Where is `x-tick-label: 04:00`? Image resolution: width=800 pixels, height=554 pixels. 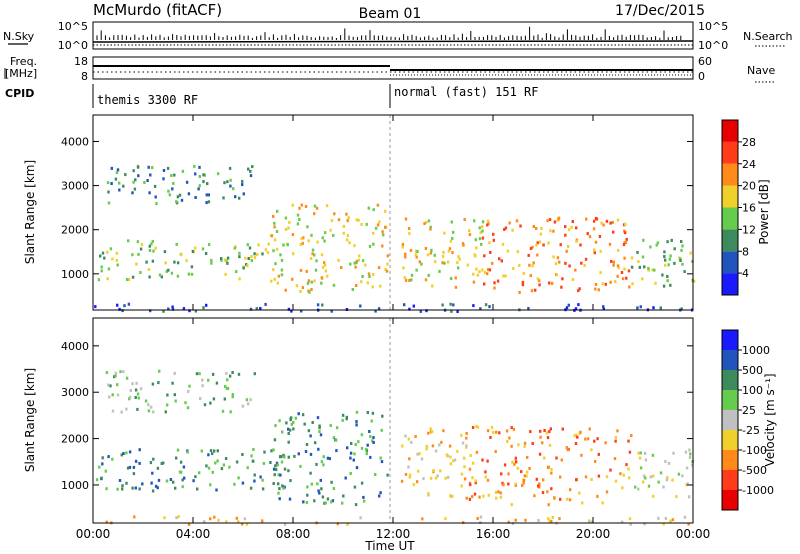
x-tick-label: 04:00 is located at coordinates (193, 534).